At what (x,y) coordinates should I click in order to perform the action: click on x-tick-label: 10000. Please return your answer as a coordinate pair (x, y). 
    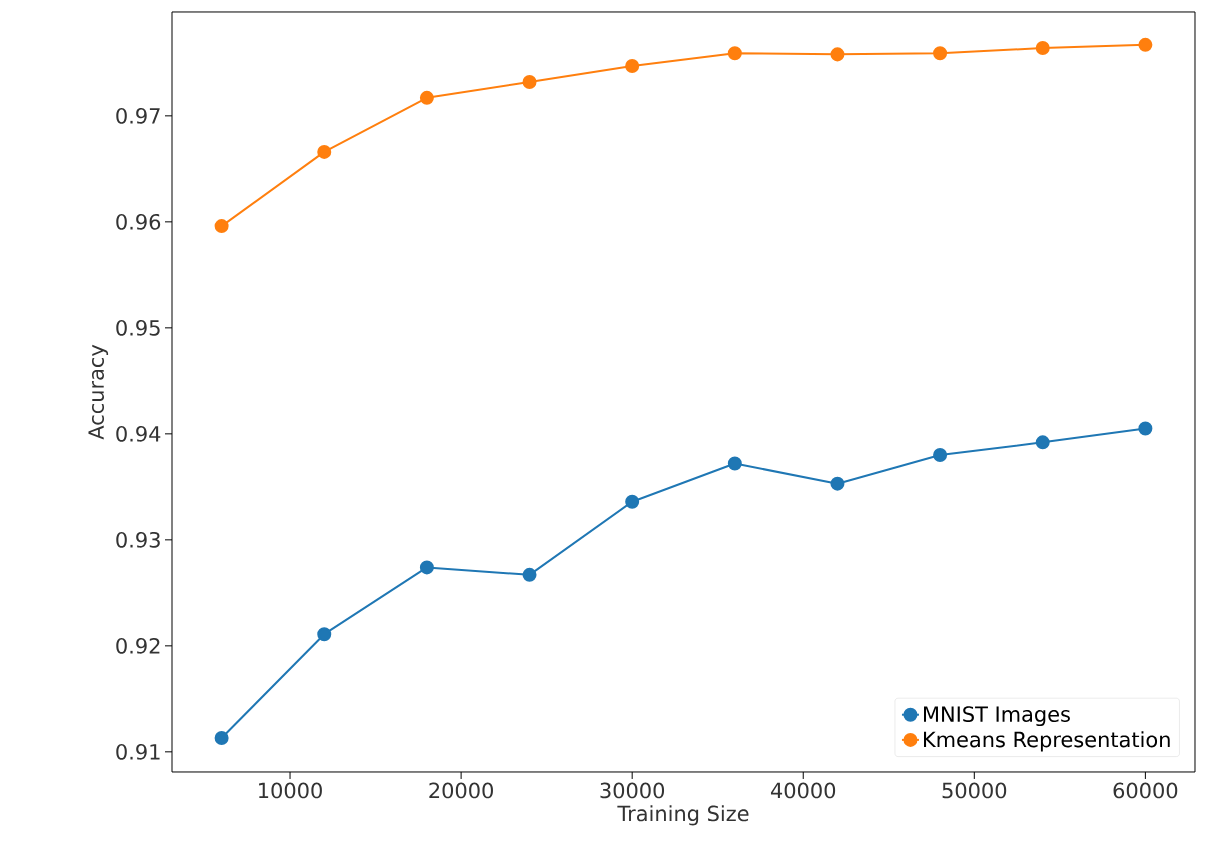
    Looking at the image, I should click on (290, 790).